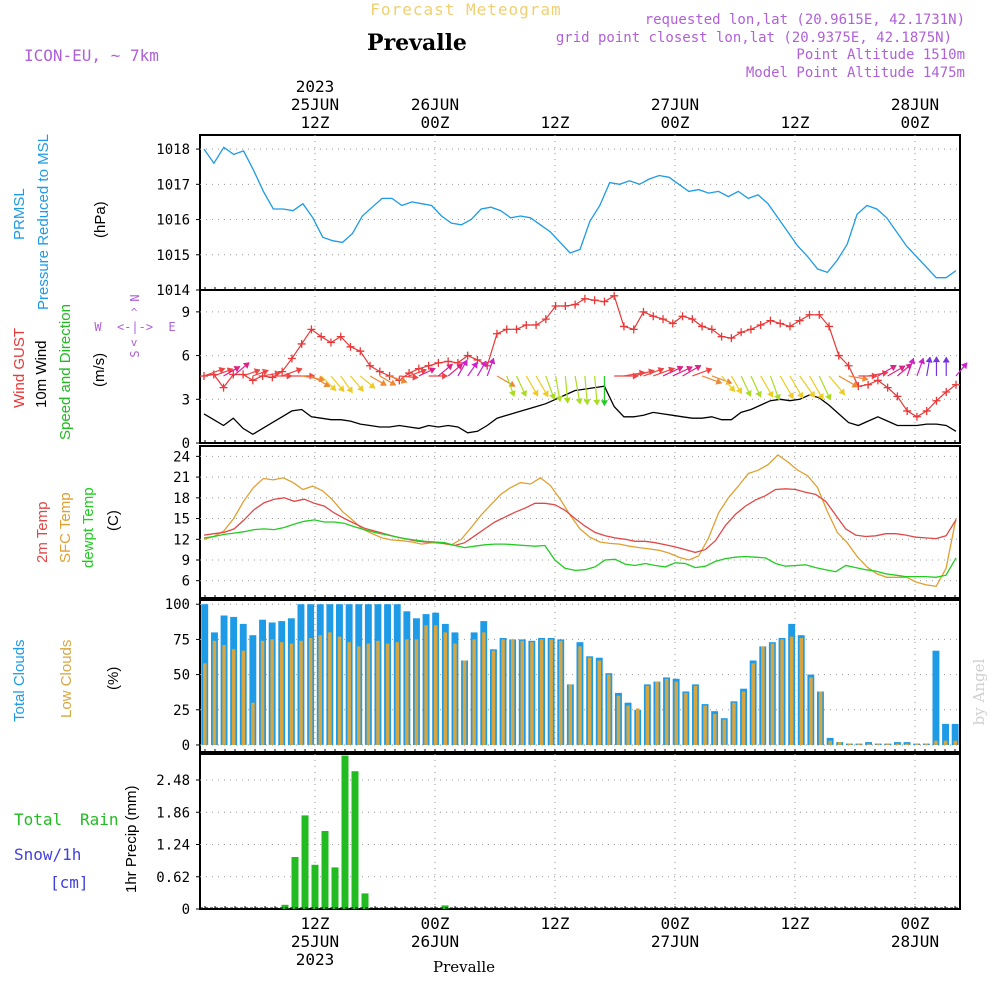 This screenshot has height=1000, width=1000. I want to click on y-tick-label: 50, so click(181, 676).